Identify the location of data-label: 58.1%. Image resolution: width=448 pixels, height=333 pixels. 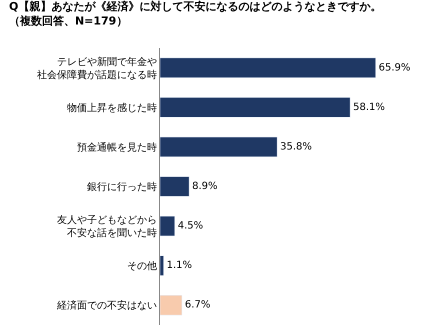
(369, 107).